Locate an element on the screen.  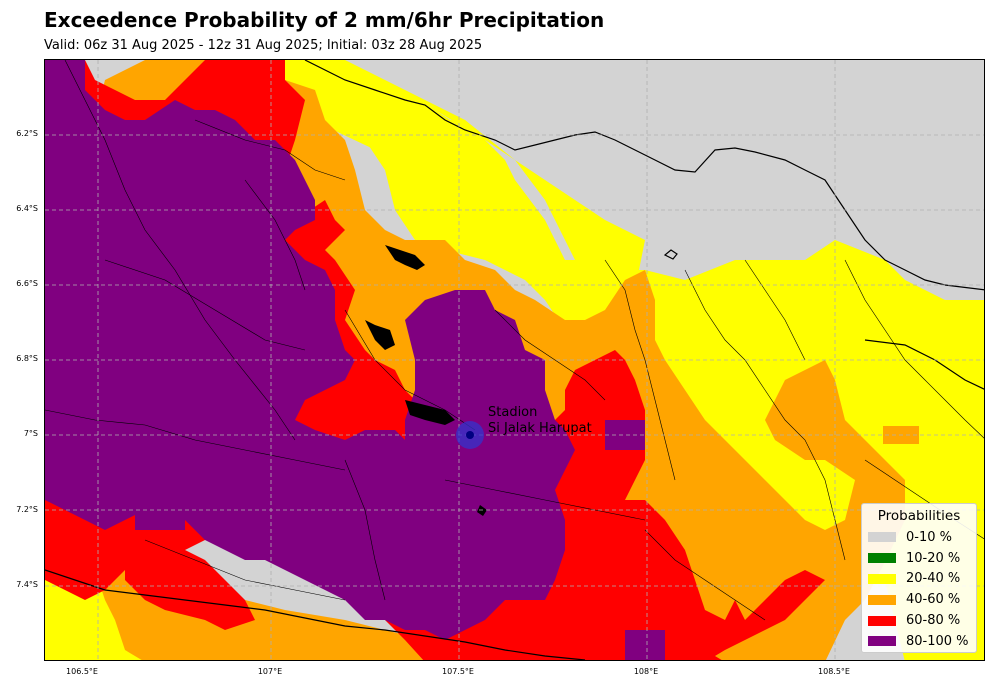
y-tick-label: 7.4°S is located at coordinates (27, 584).